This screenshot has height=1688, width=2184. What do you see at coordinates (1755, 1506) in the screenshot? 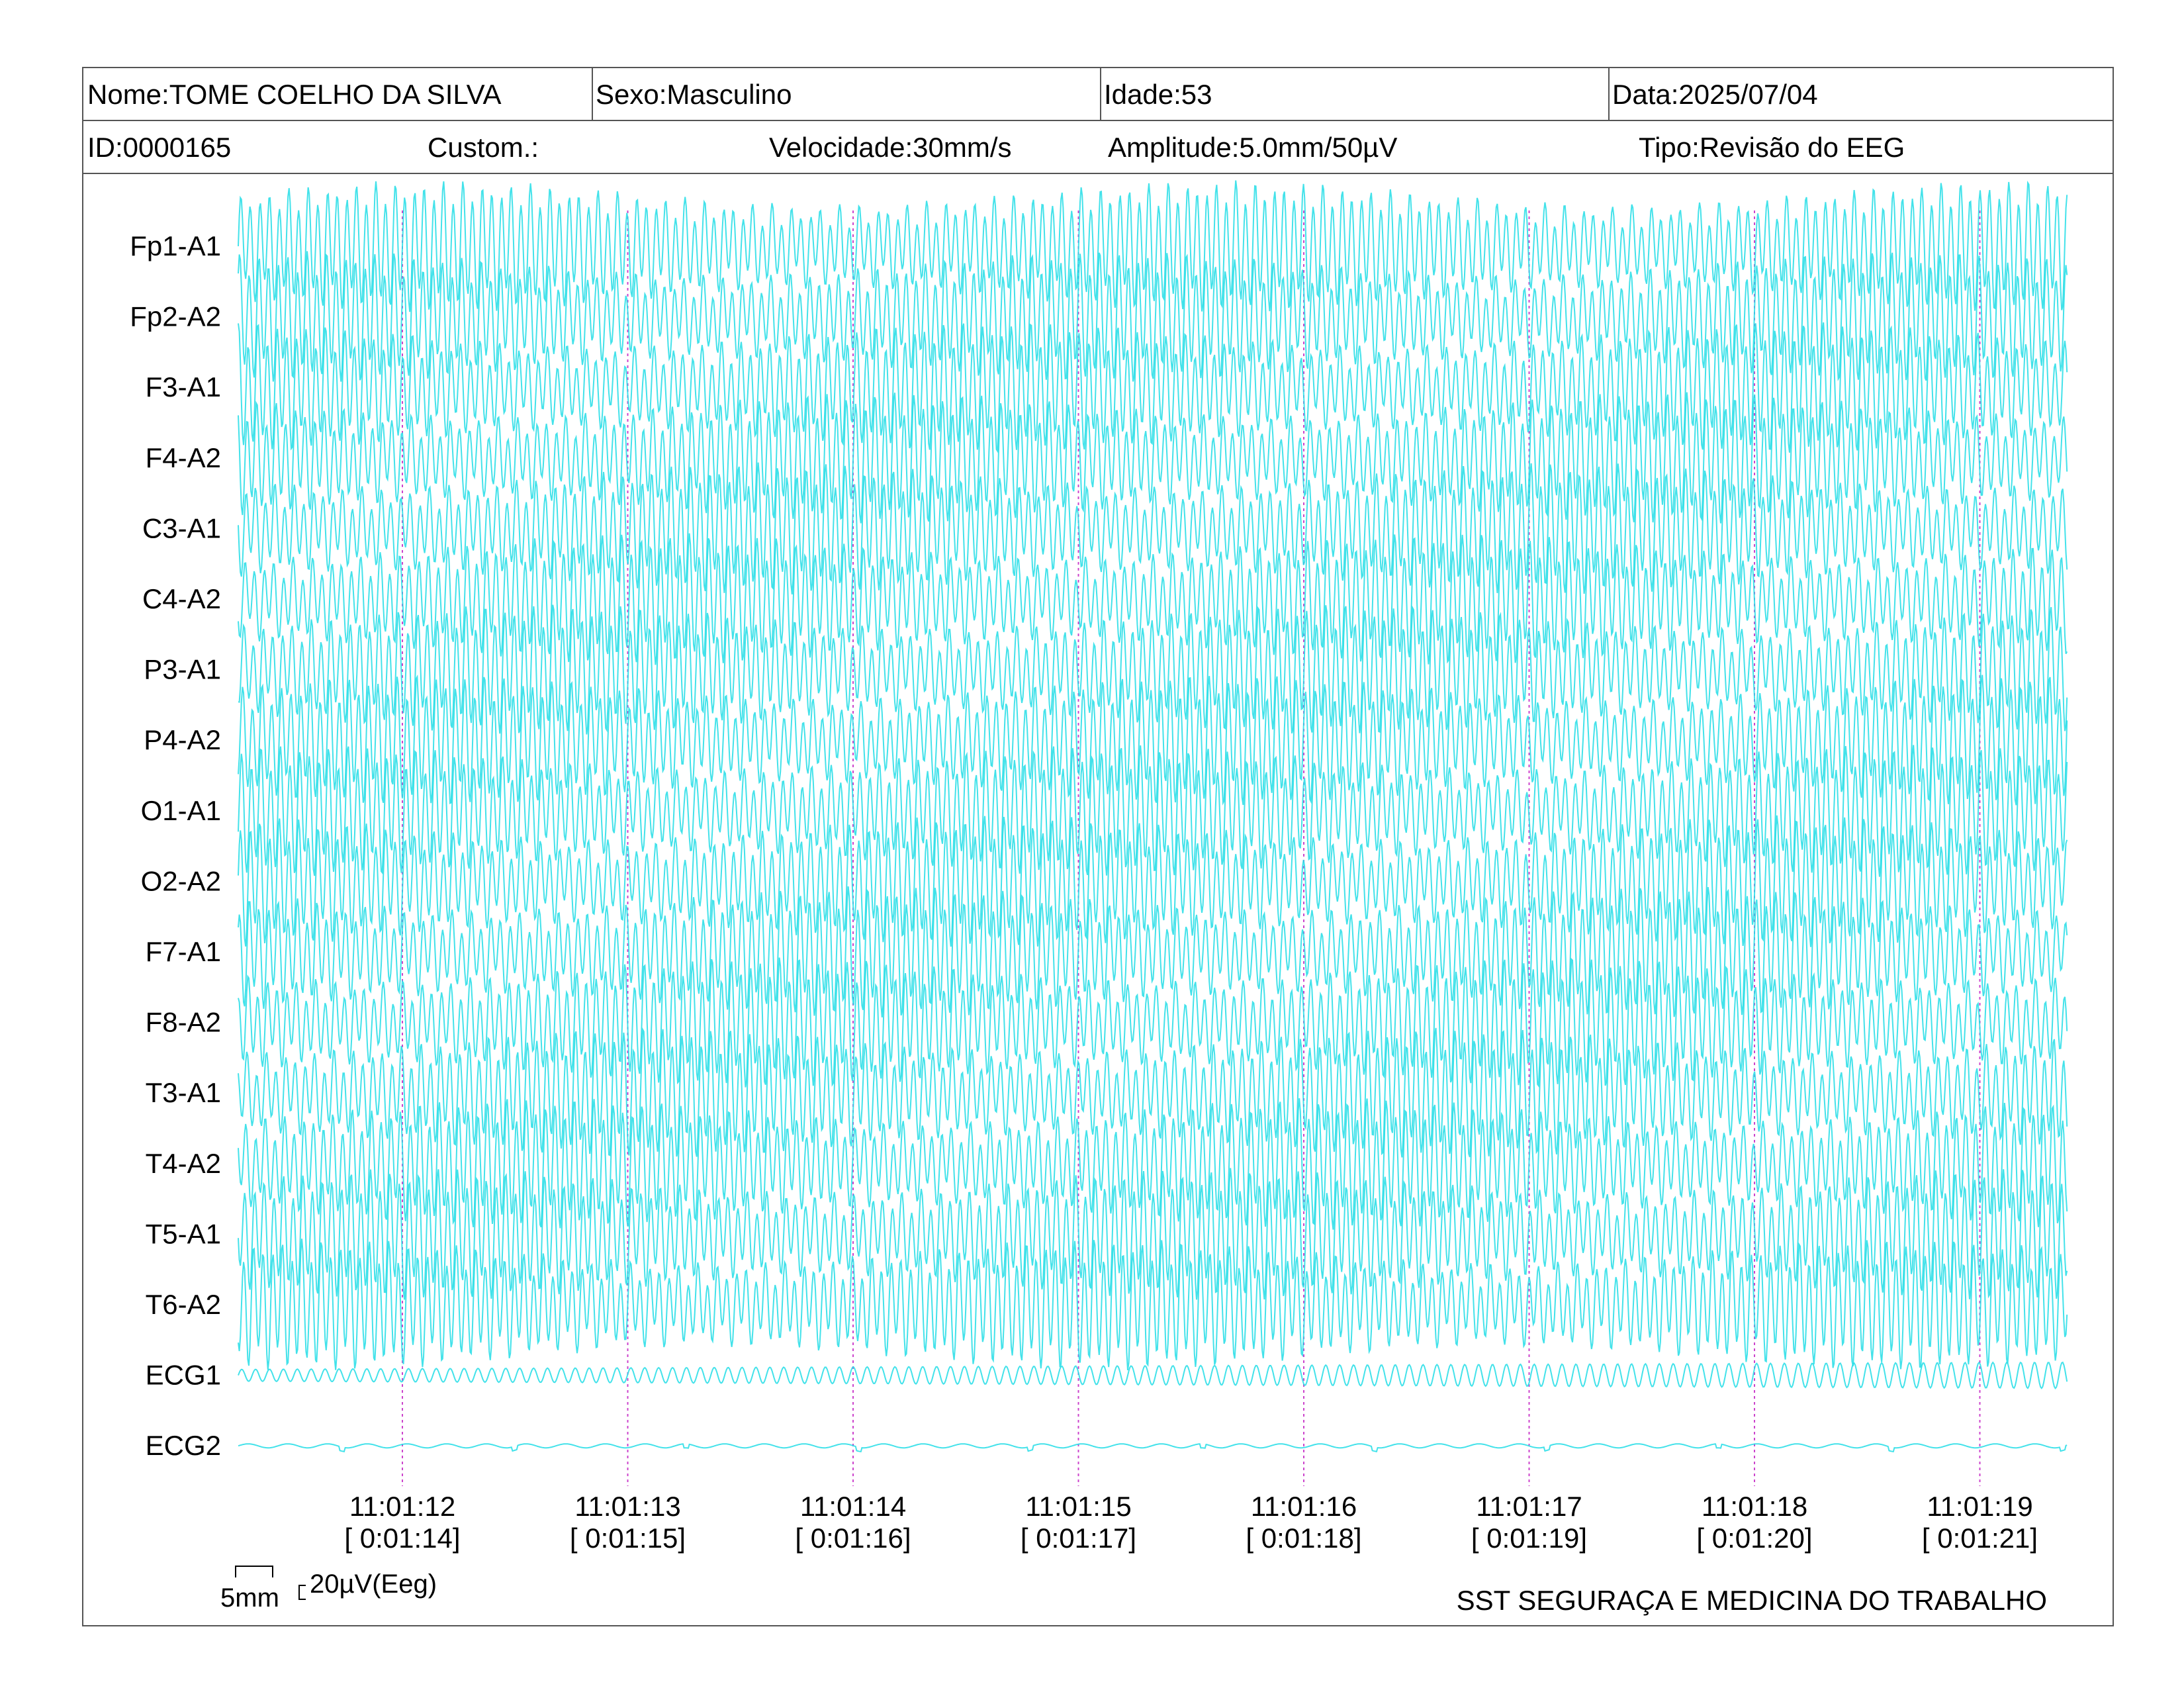
I see `time-tick-clock: 11:01:18` at bounding box center [1755, 1506].